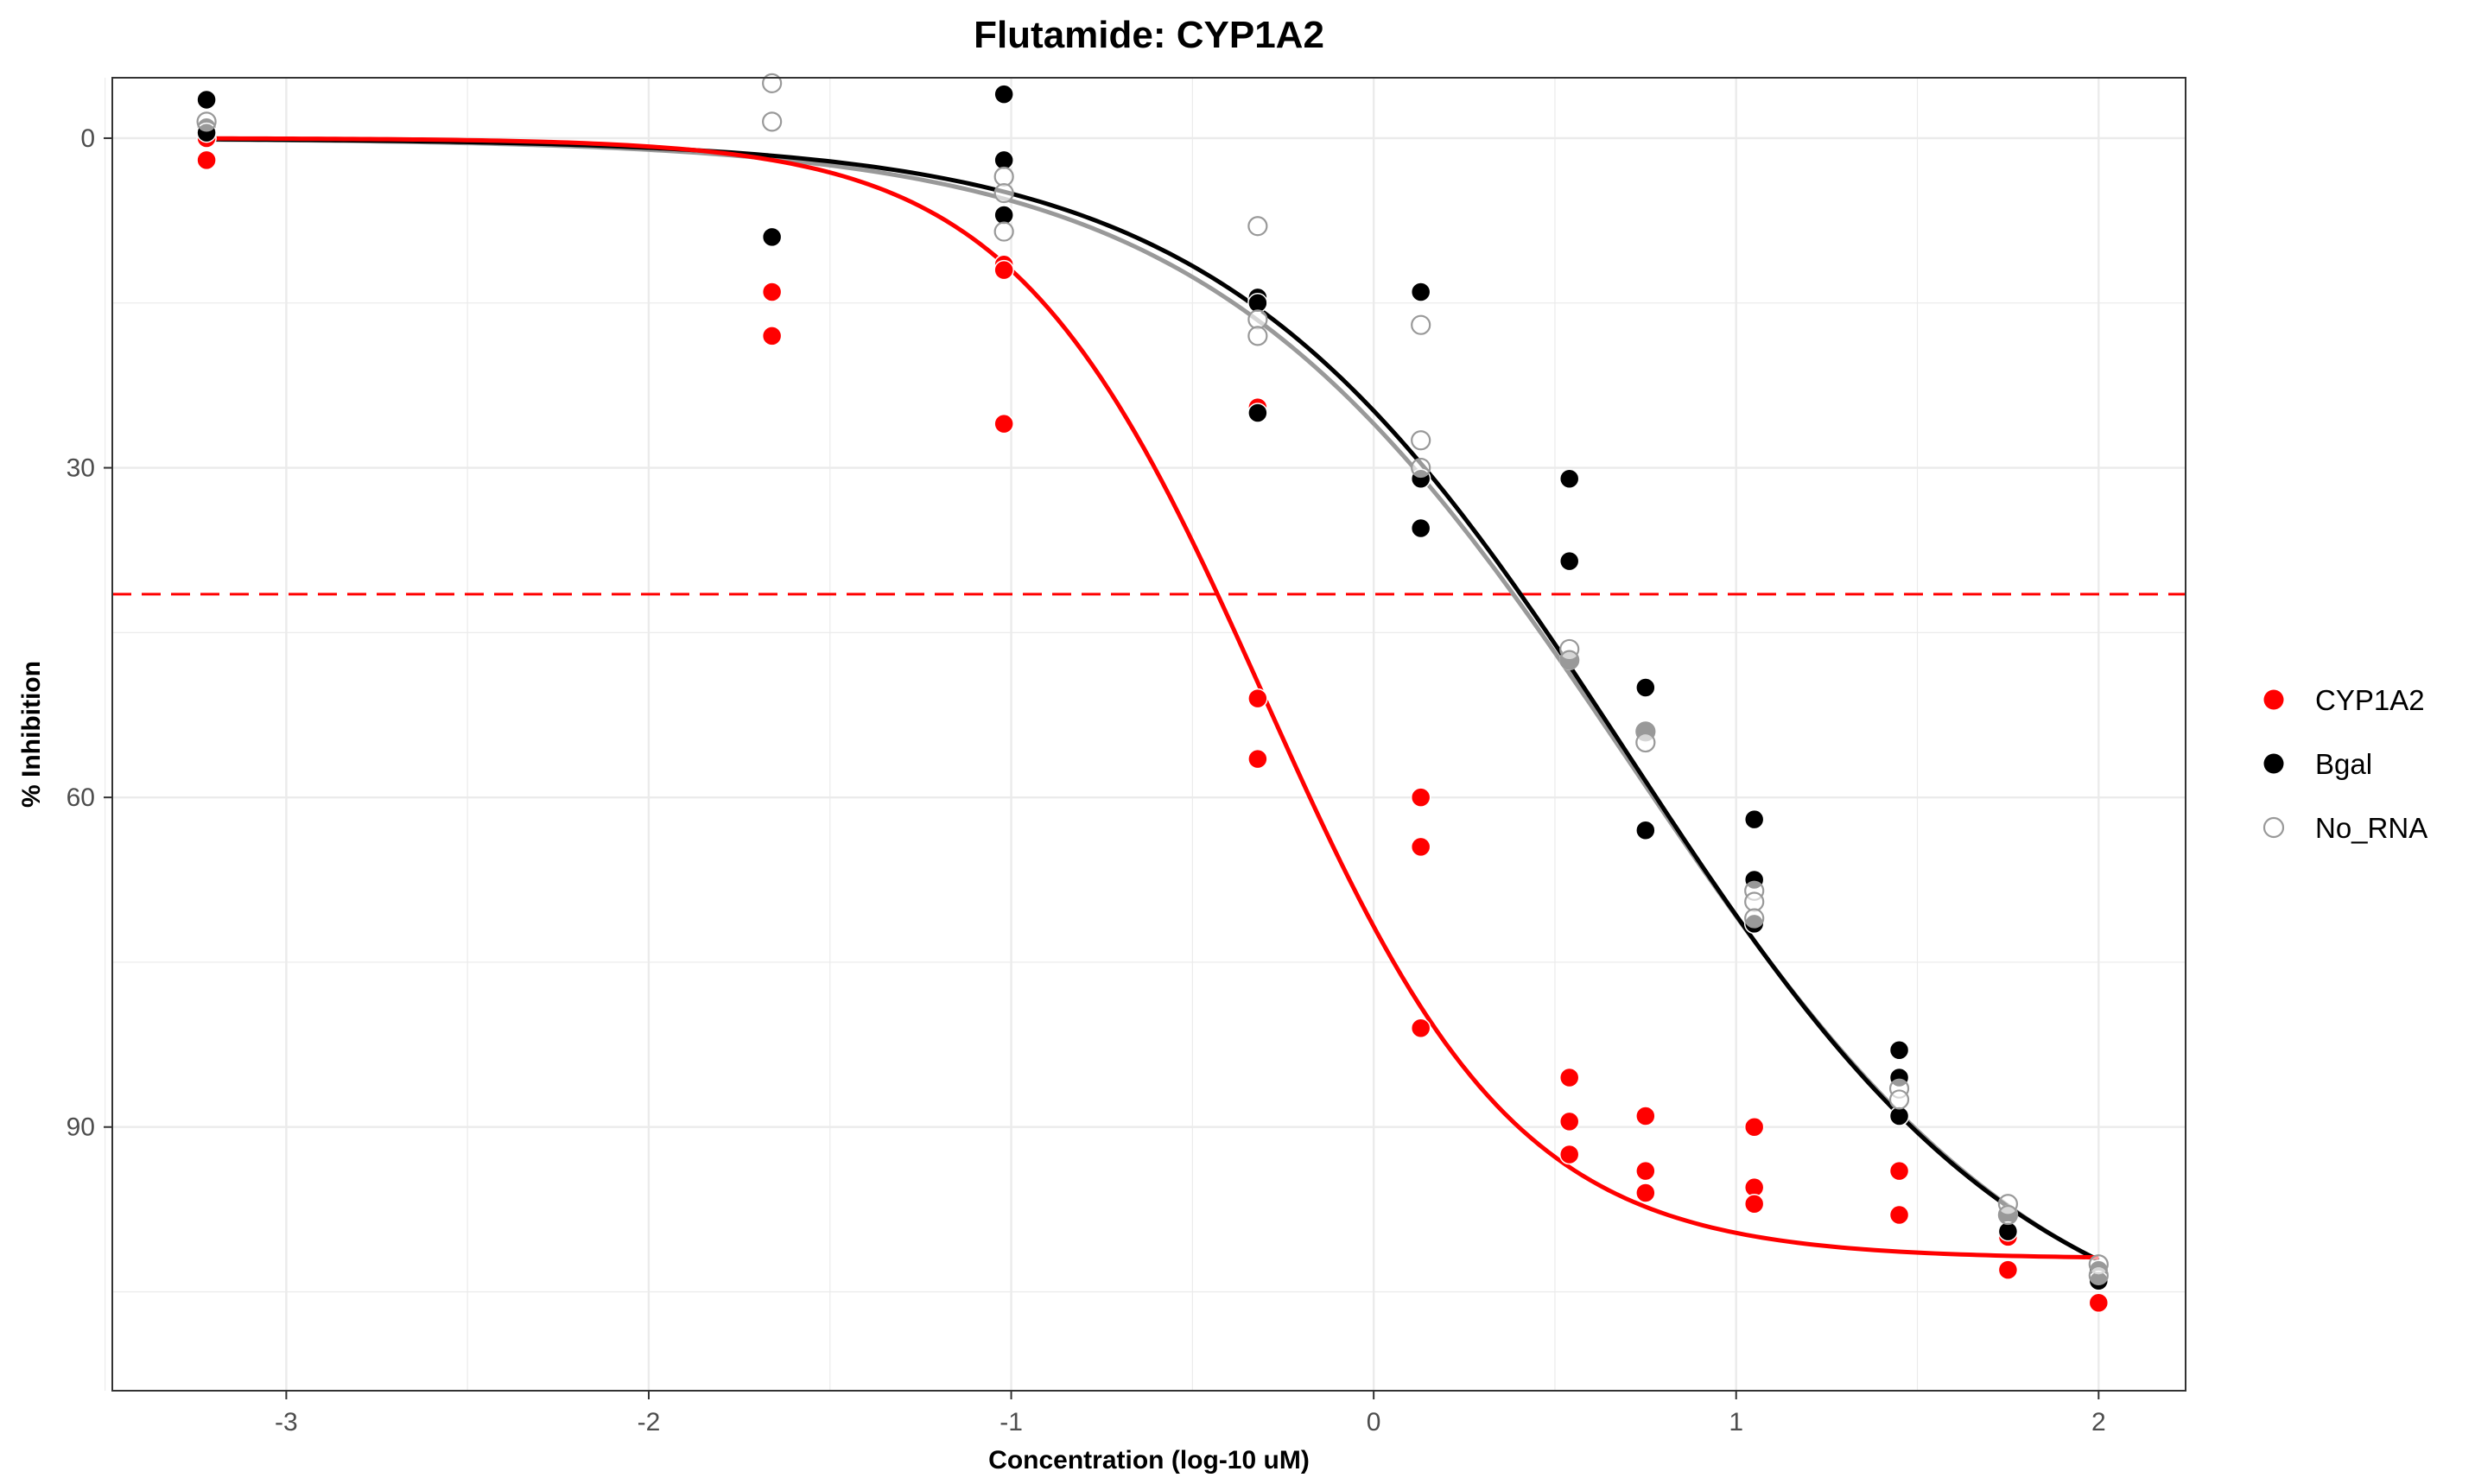 Image resolution: width=2475 pixels, height=1484 pixels. What do you see at coordinates (2273, 699) in the screenshot?
I see `legend-key-cyp1a2` at bounding box center [2273, 699].